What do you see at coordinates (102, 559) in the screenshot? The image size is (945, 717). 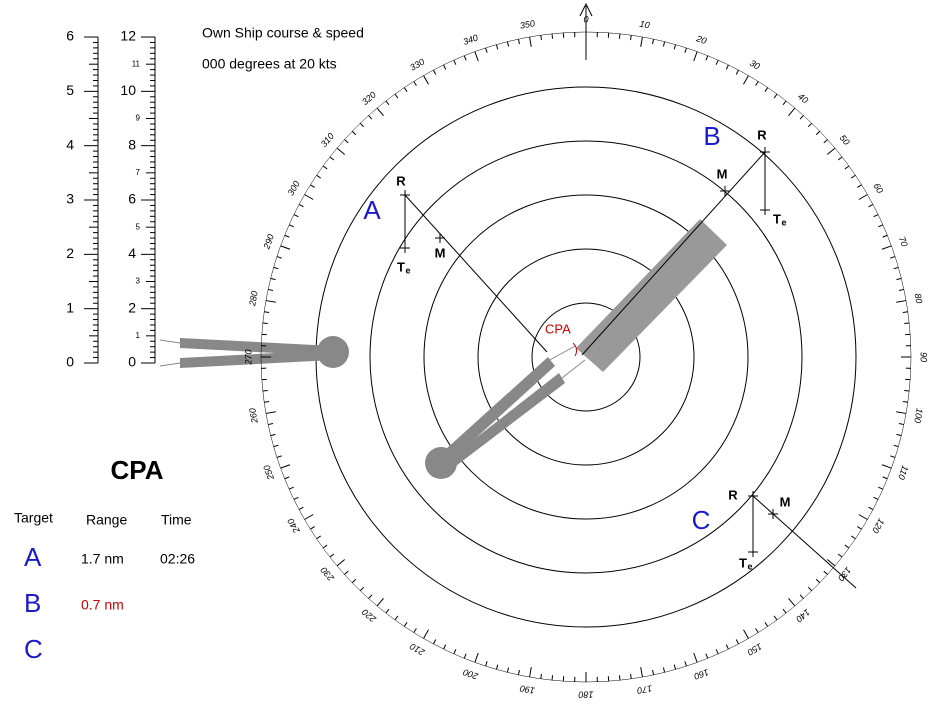 I see `table-range: 1.7 nm` at bounding box center [102, 559].